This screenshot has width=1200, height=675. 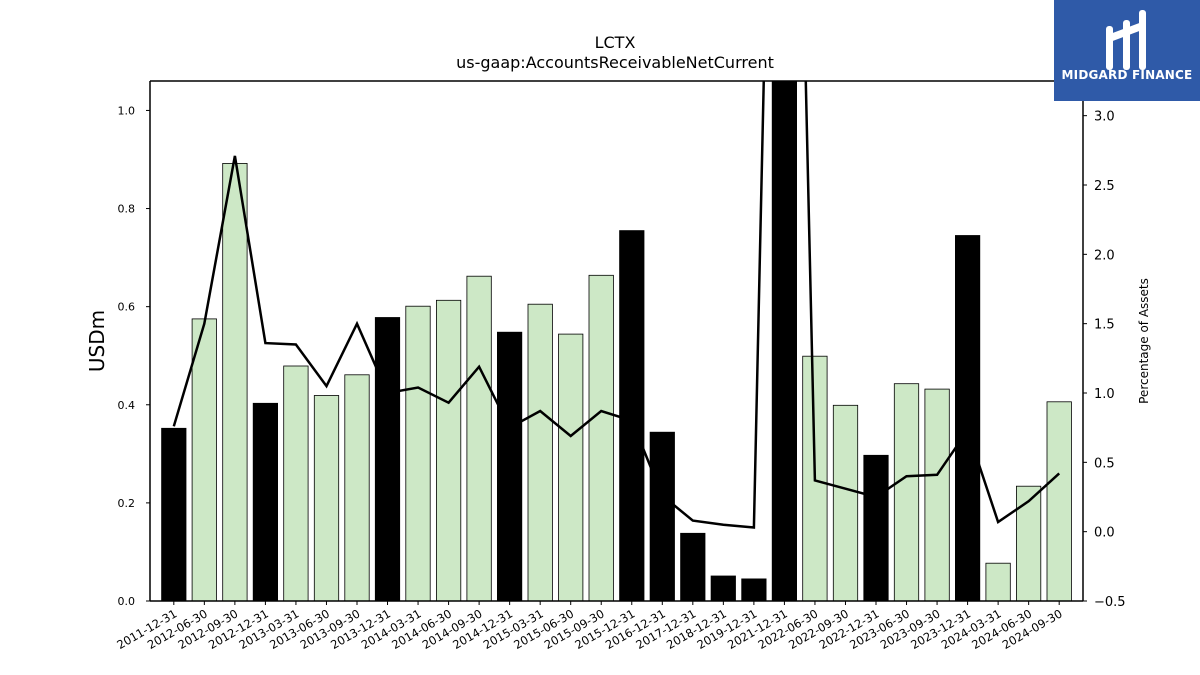 I want to click on y2-tick-label: 1.5, so click(x=1104, y=325).